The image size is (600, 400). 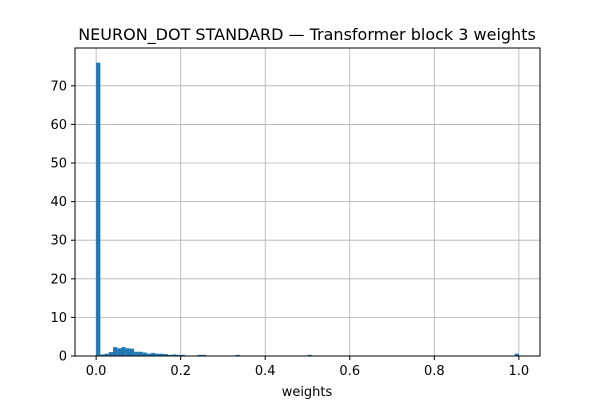 I want to click on x-tick-label: 0.0, so click(x=96, y=371).